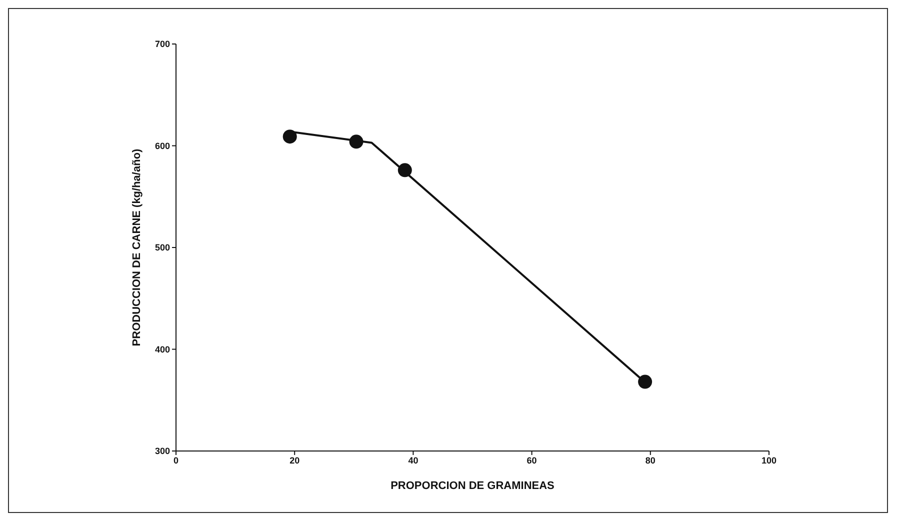 This screenshot has height=523, width=897. I want to click on x-tick-label: 0, so click(176, 460).